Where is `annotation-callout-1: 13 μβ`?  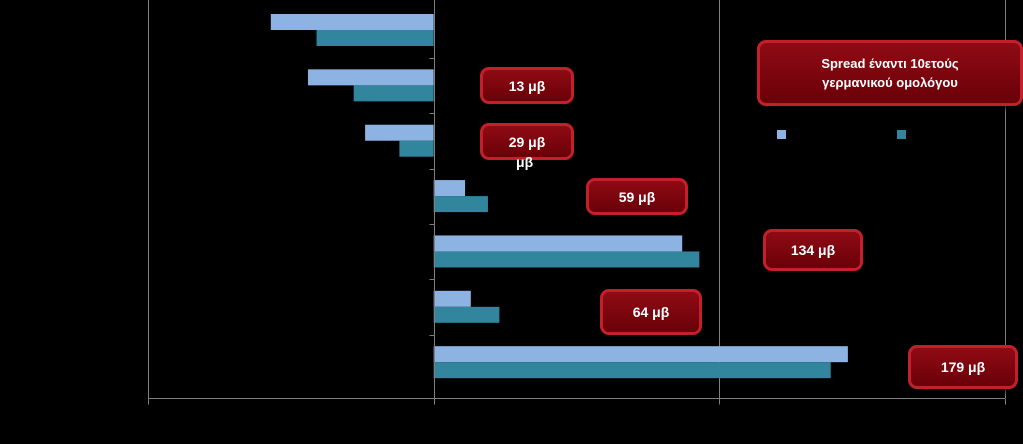
annotation-callout-1: 13 μβ is located at coordinates (527, 85).